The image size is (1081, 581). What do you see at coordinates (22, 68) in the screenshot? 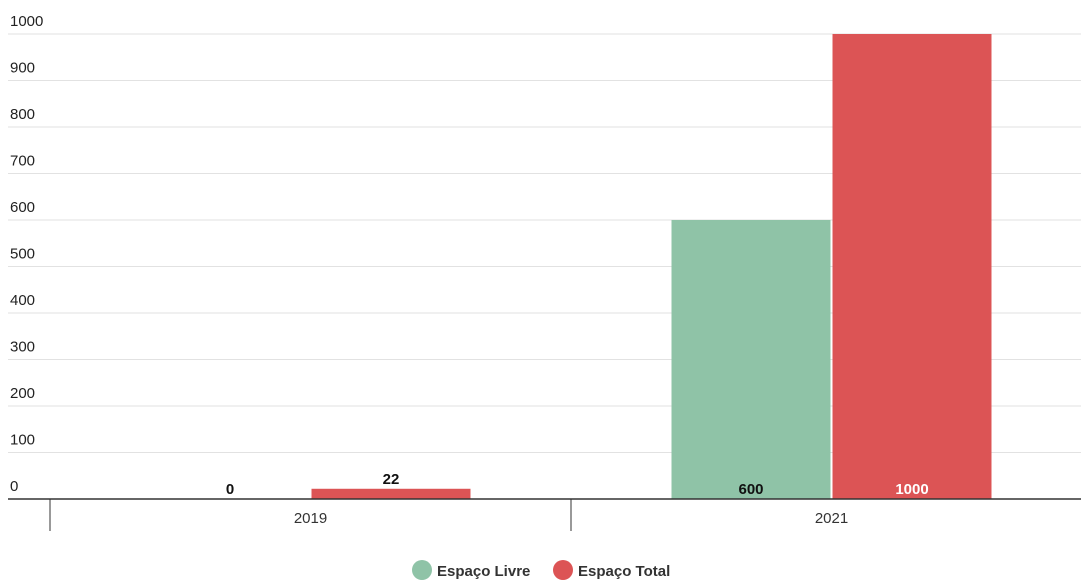
I see `y-tick-label: 900` at bounding box center [22, 68].